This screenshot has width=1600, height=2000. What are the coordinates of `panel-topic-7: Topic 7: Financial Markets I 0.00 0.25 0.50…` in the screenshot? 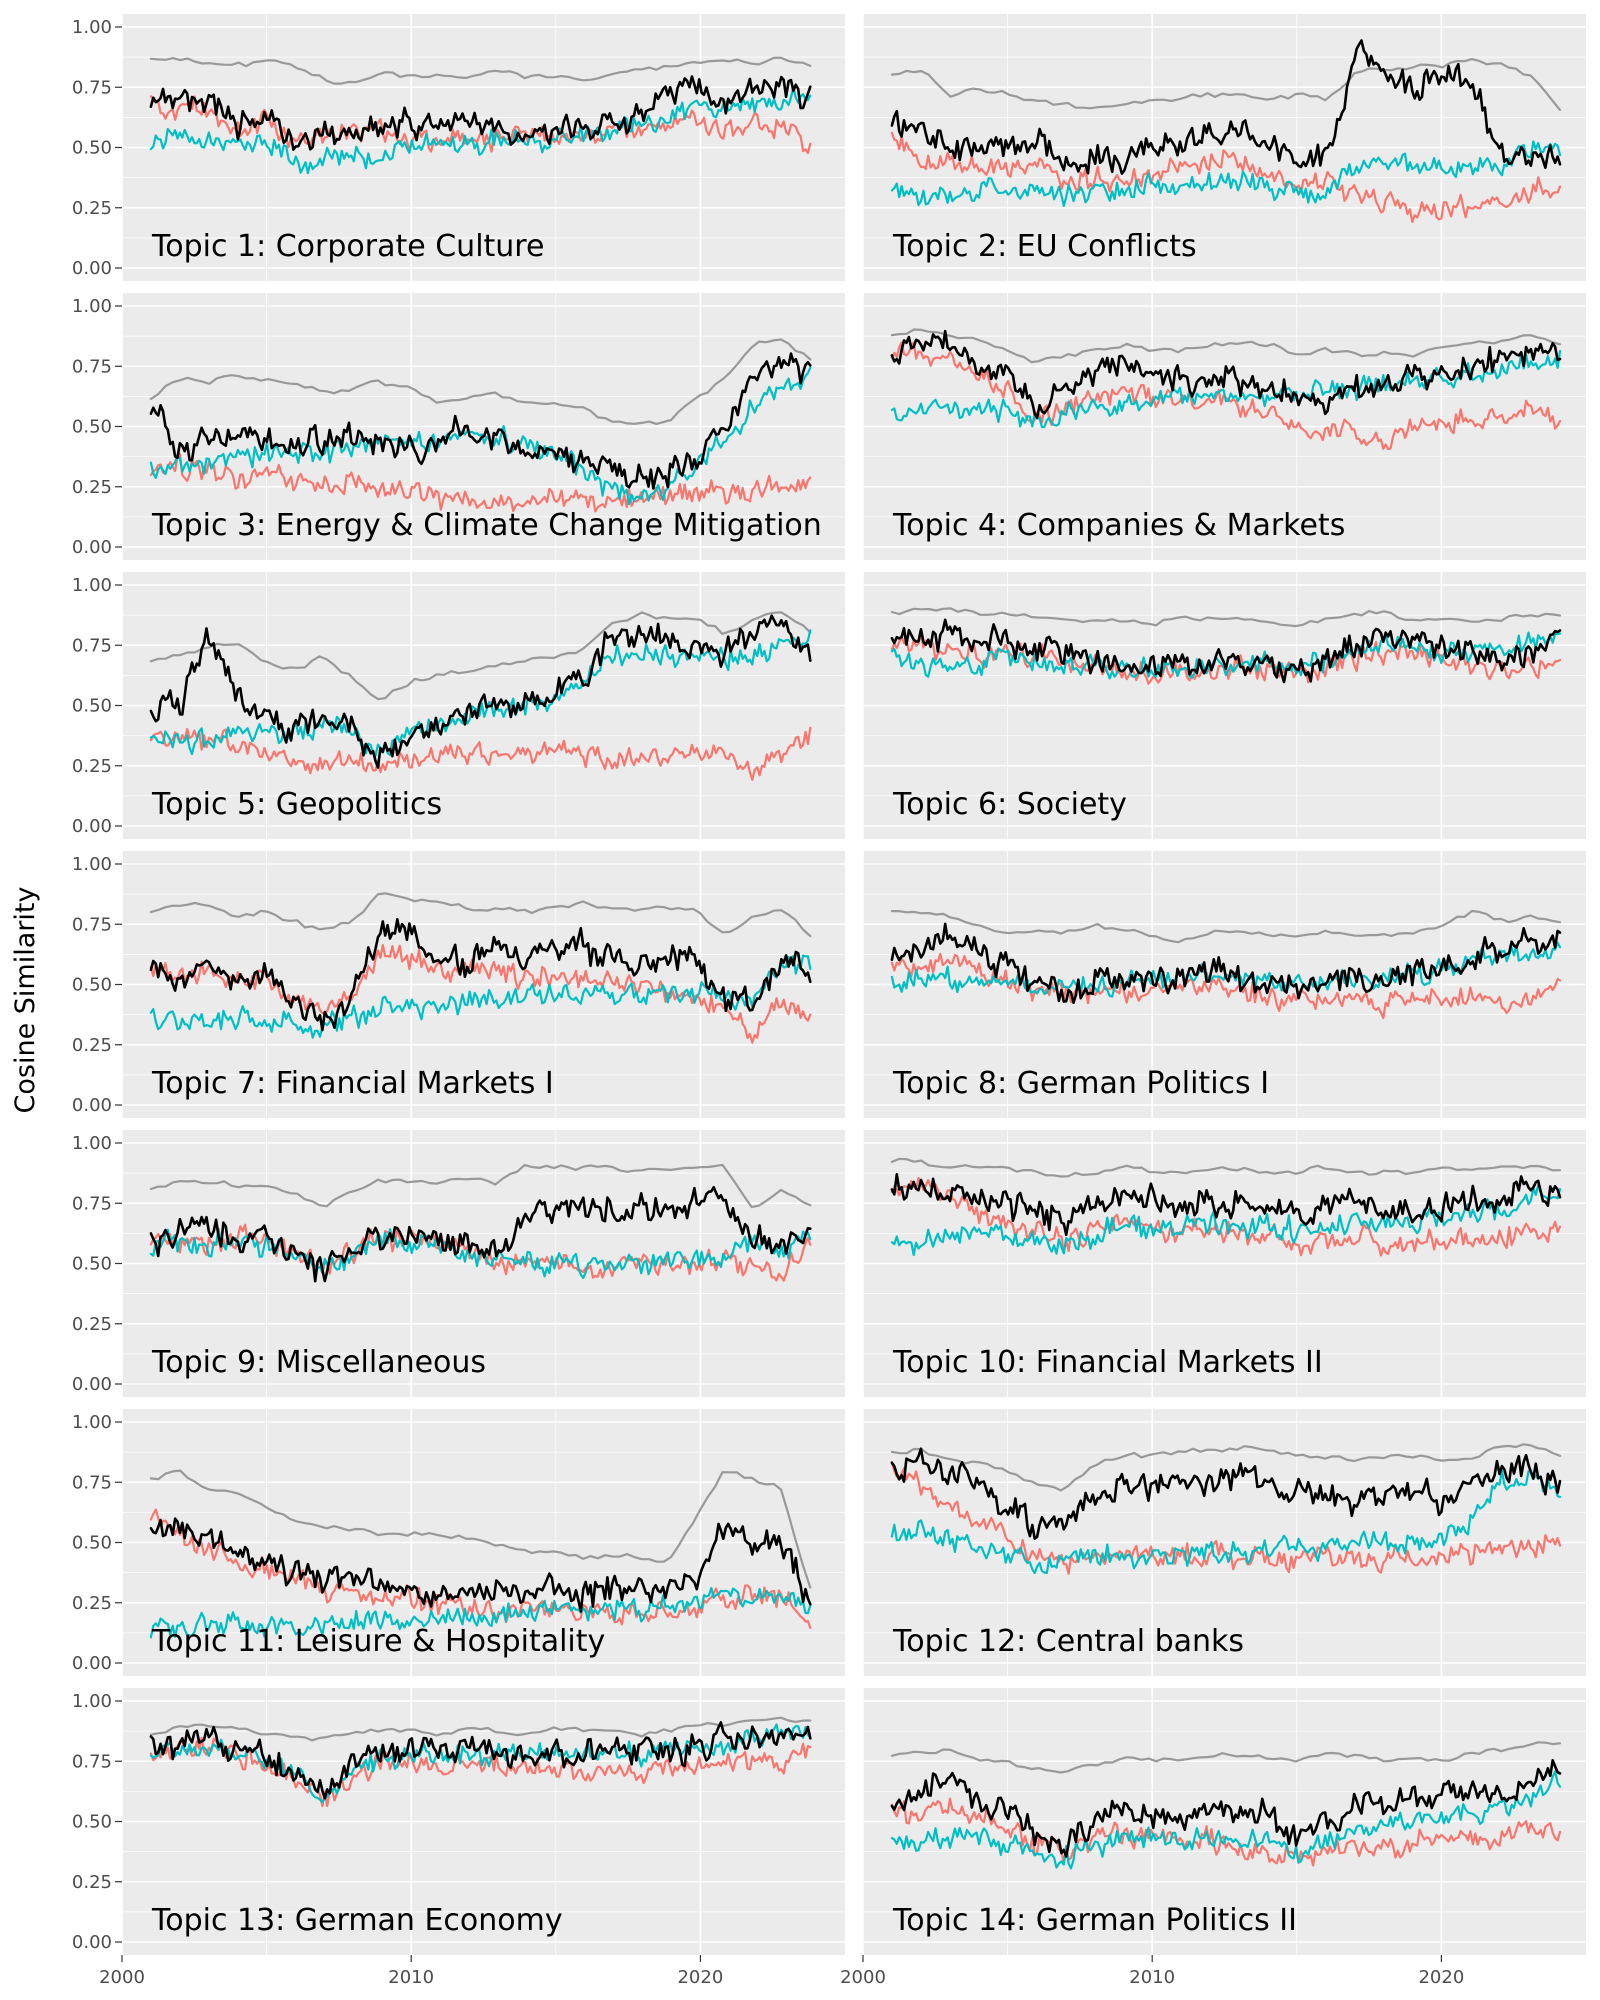 It's located at (458, 984).